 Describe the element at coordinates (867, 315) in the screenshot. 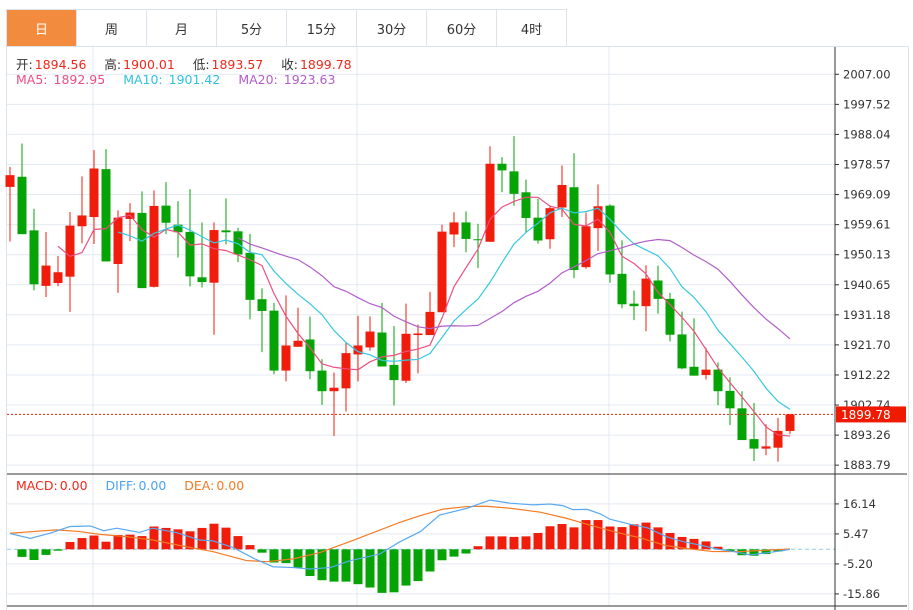

I see `price-tick-label: 1931.18` at that location.